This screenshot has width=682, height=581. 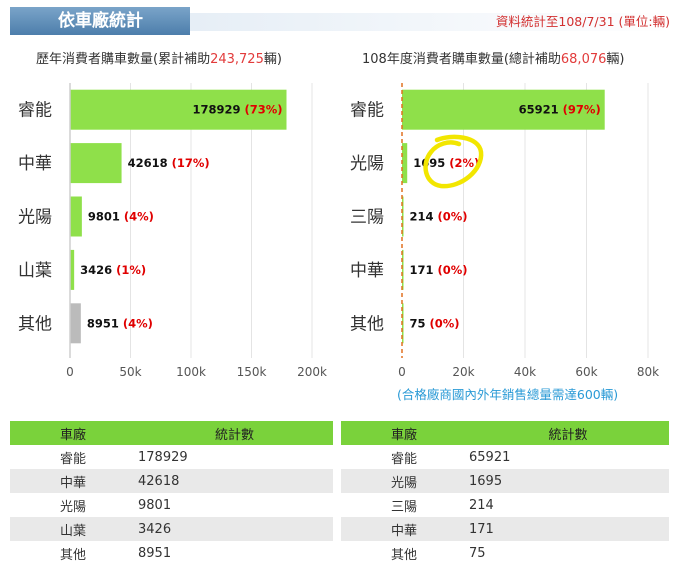 I want to click on table-row: 光陽 9801, so click(x=171, y=505).